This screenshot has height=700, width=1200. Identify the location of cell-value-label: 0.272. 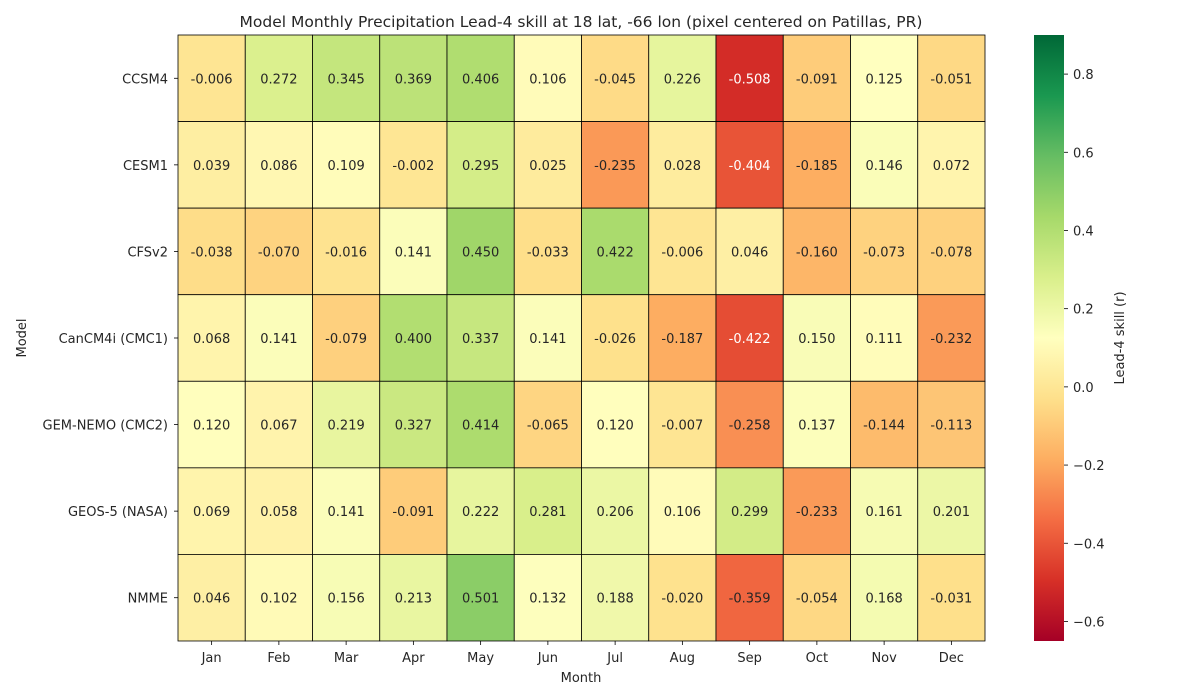
(278, 79).